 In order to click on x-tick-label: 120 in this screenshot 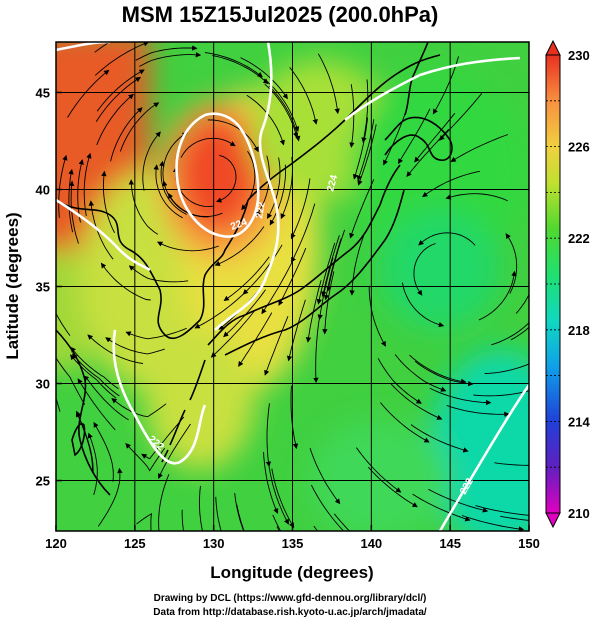, I will do `click(56, 543)`.